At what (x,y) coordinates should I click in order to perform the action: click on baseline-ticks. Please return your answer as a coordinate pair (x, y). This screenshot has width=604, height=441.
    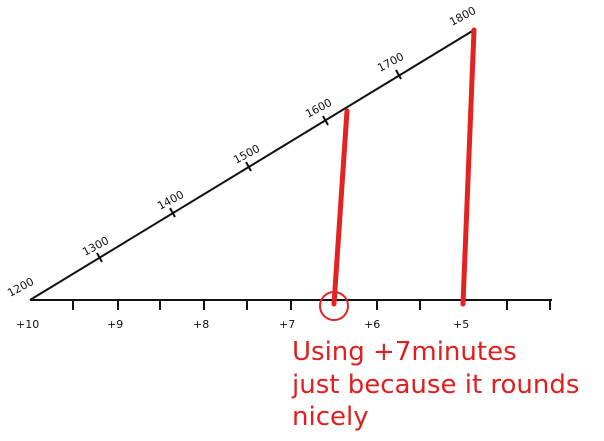
    Looking at the image, I should click on (311, 305).